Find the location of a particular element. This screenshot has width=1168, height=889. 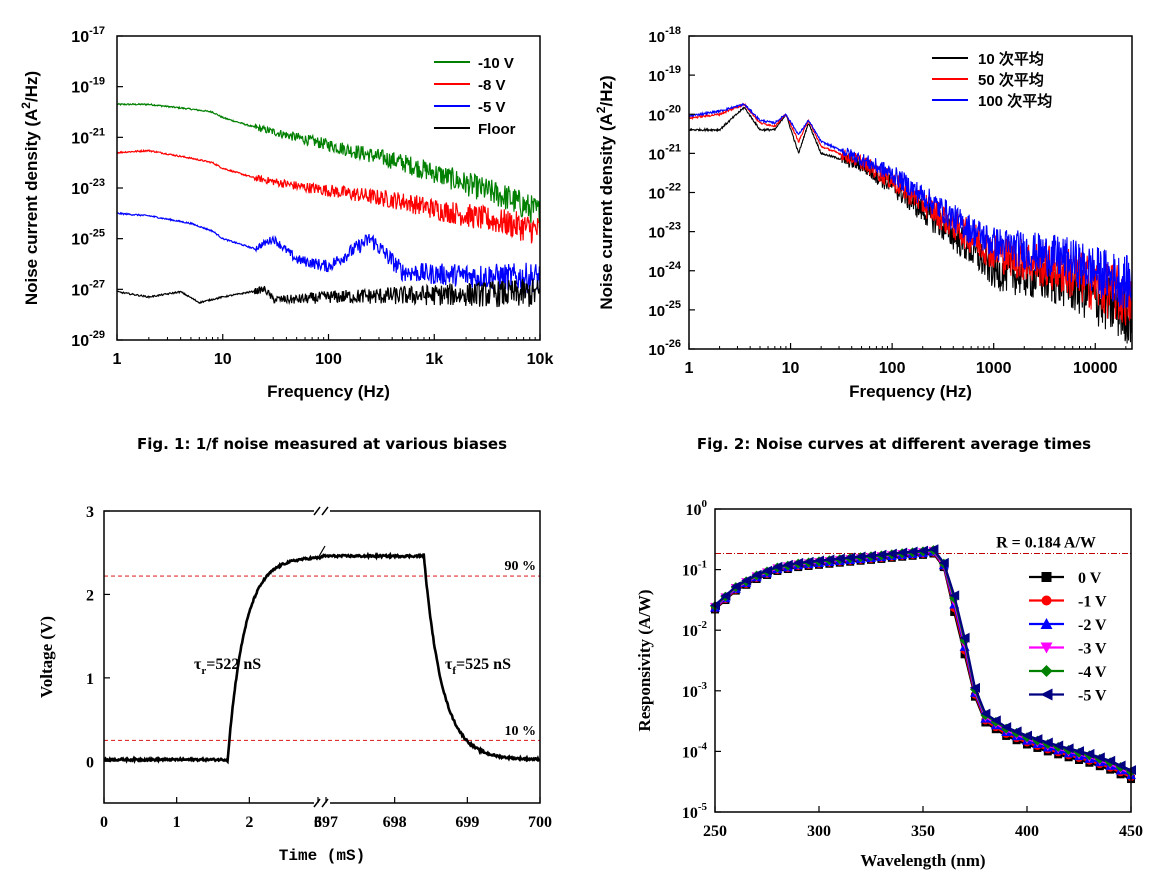

x-tick-label: 1k is located at coordinates (434, 359).